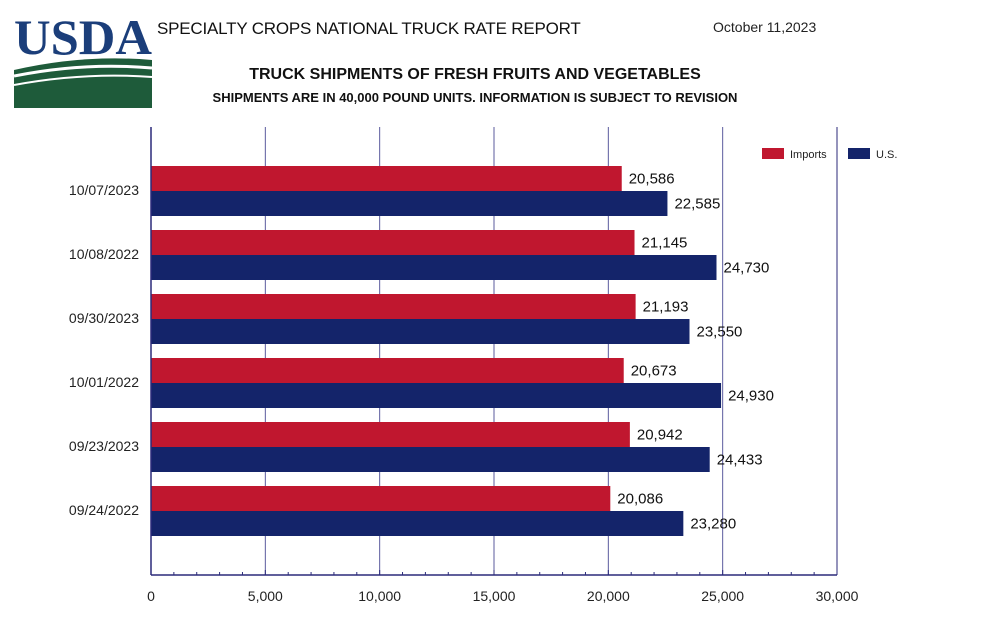  I want to click on x-tick-label: 10,000, so click(379, 596).